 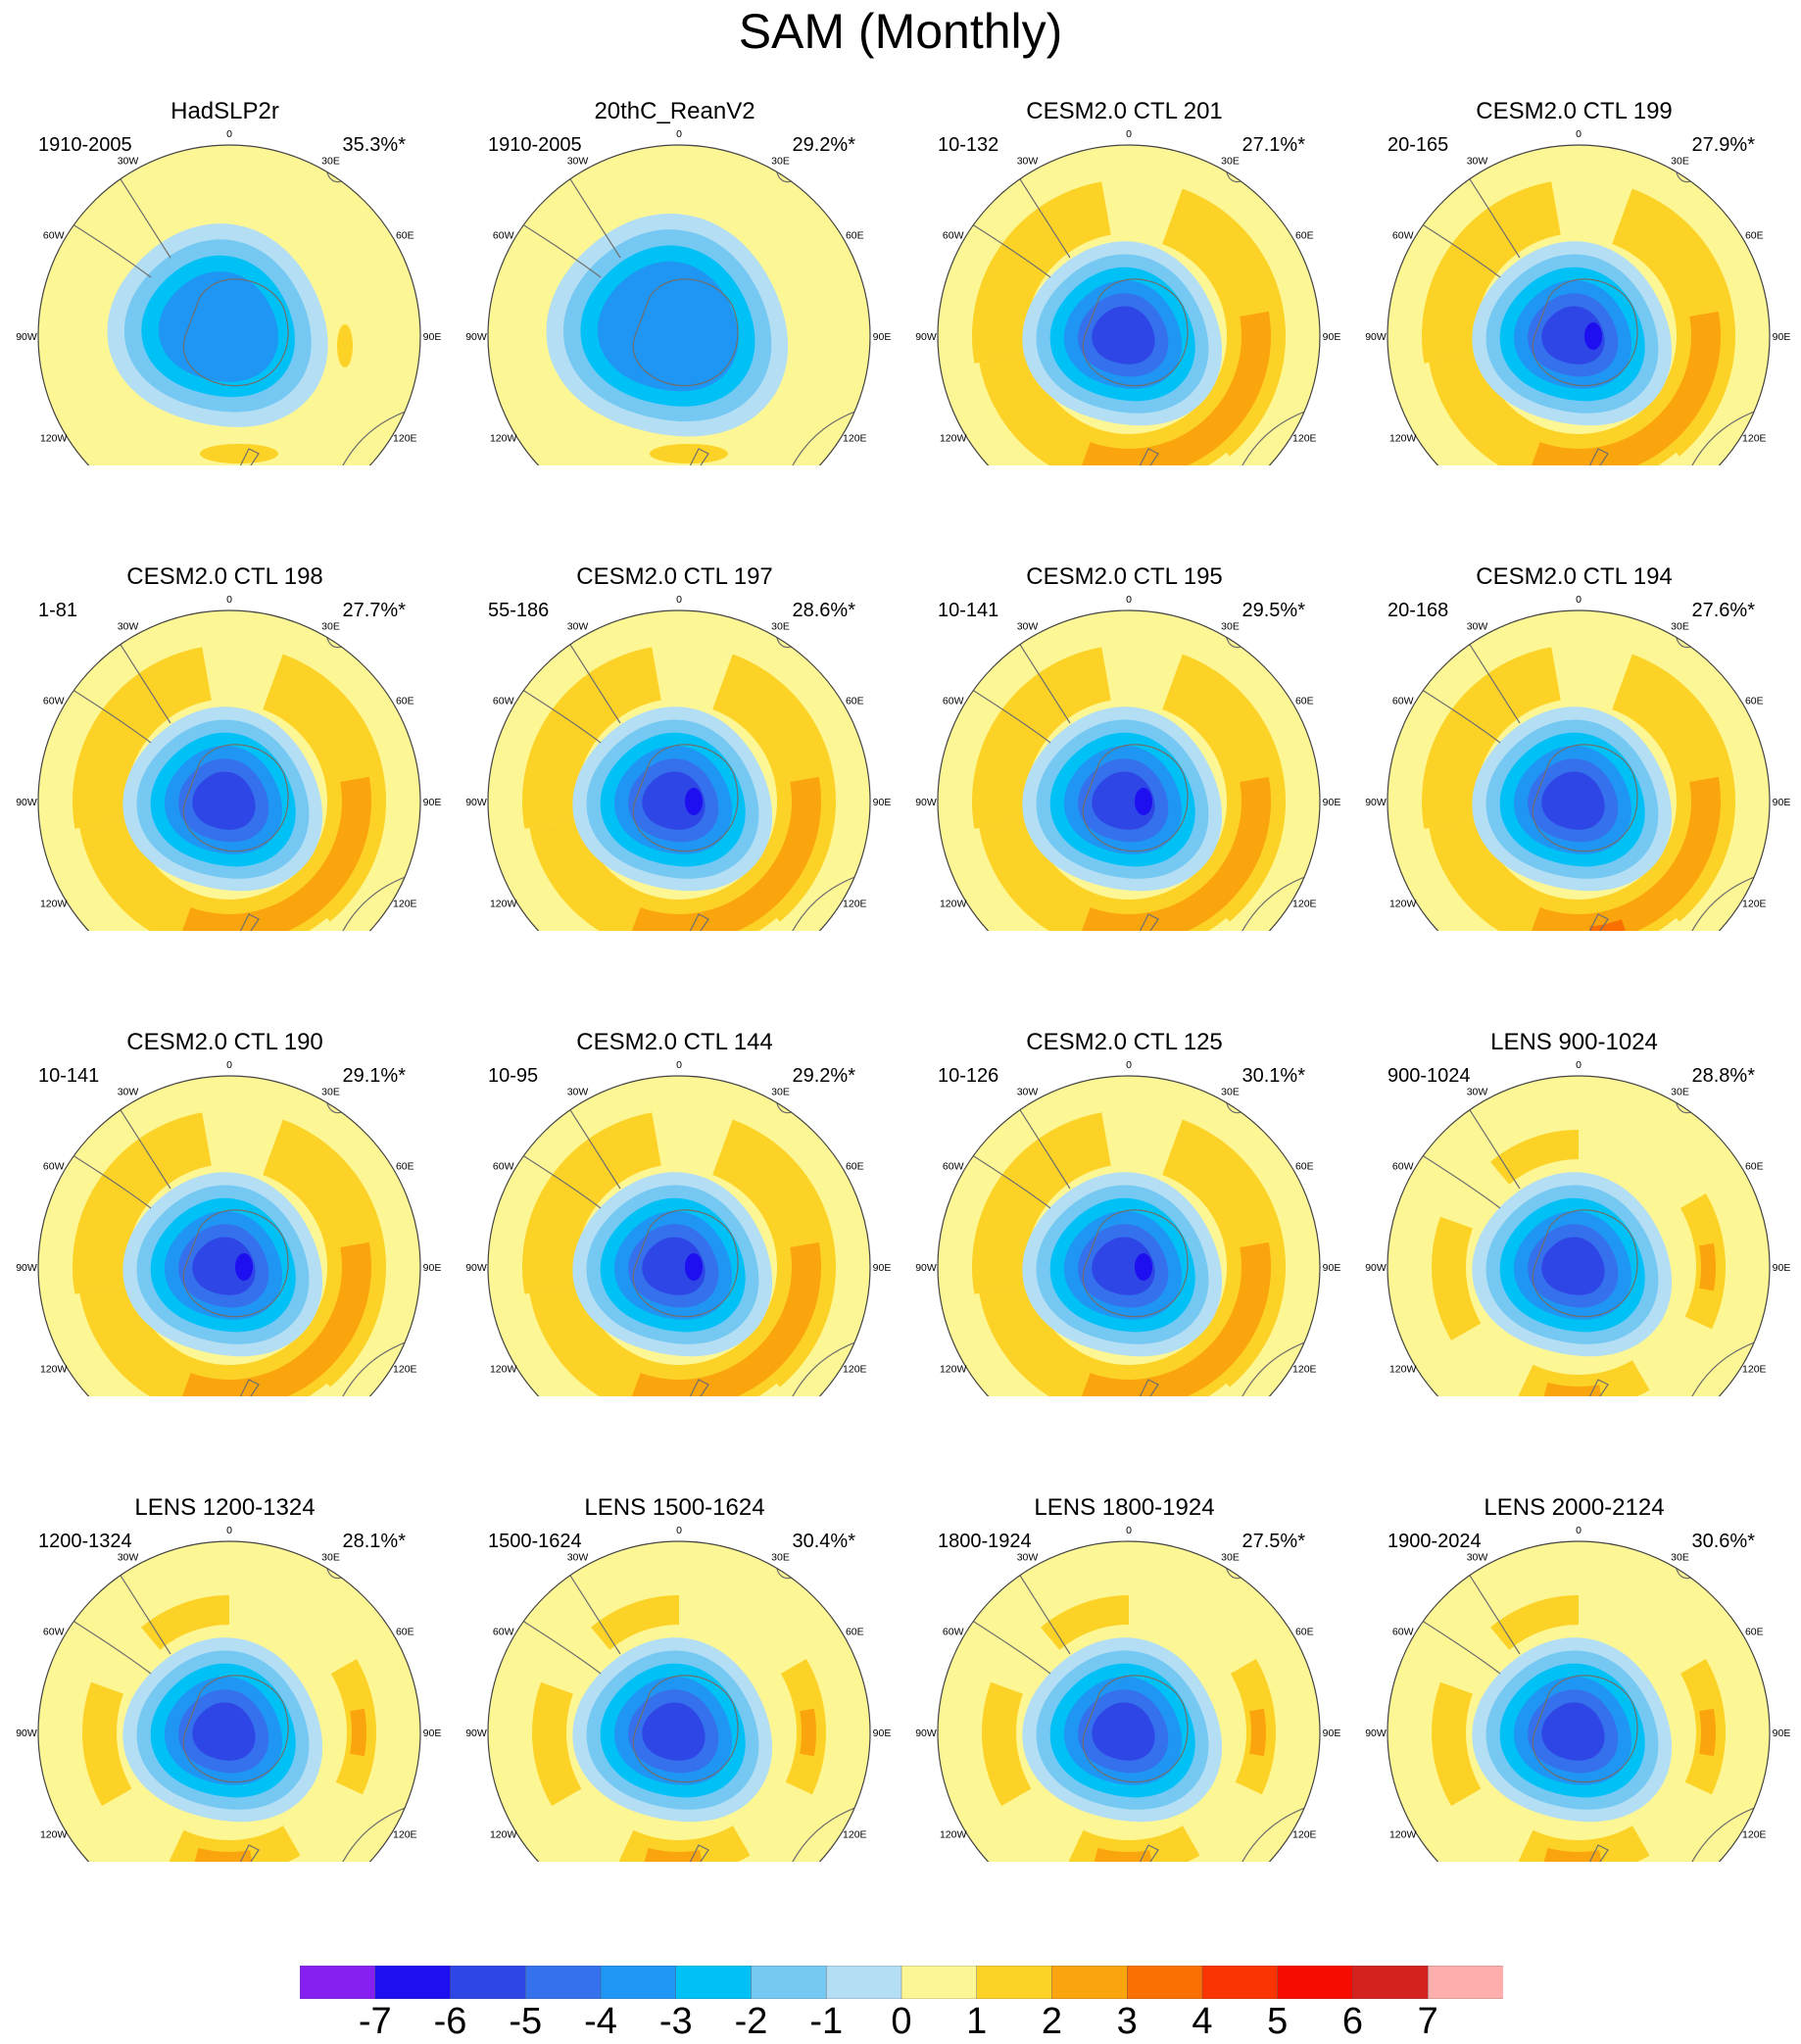 What do you see at coordinates (1574, 111) in the screenshot?
I see `panel-title: CESM2.0 CTL 199` at bounding box center [1574, 111].